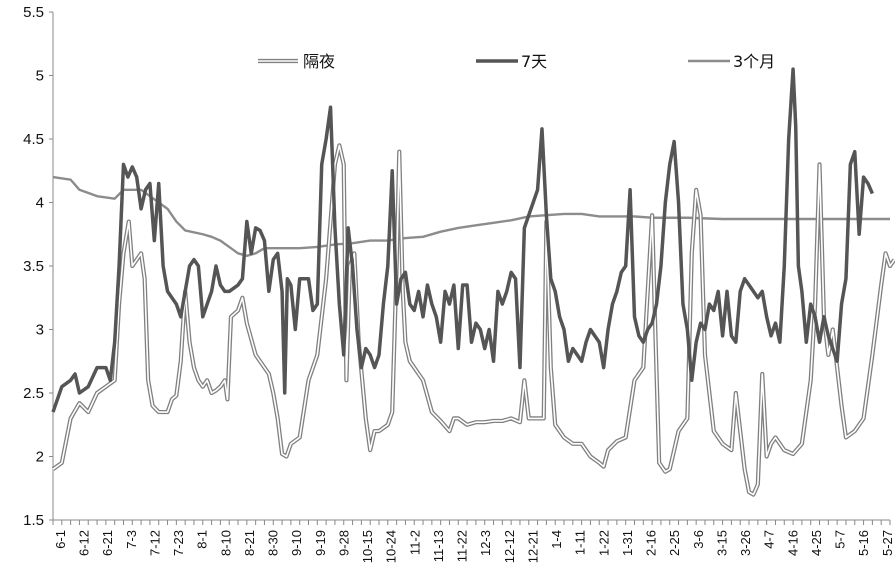  What do you see at coordinates (792, 543) in the screenshot?
I see `x-tick-label: 4-16` at bounding box center [792, 543].